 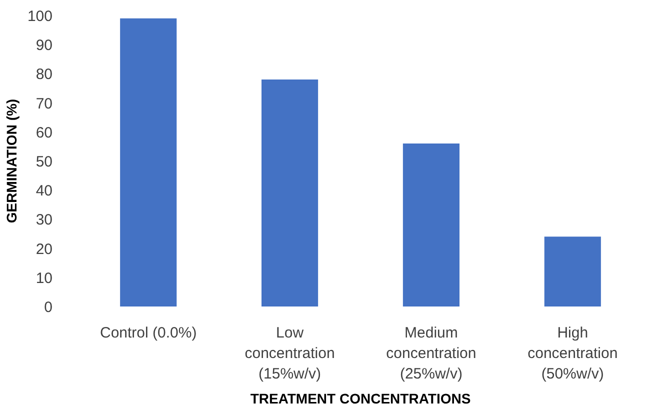 What do you see at coordinates (289, 353) in the screenshot?
I see `x-tick-label: Low concentration (15%w/v)` at bounding box center [289, 353].